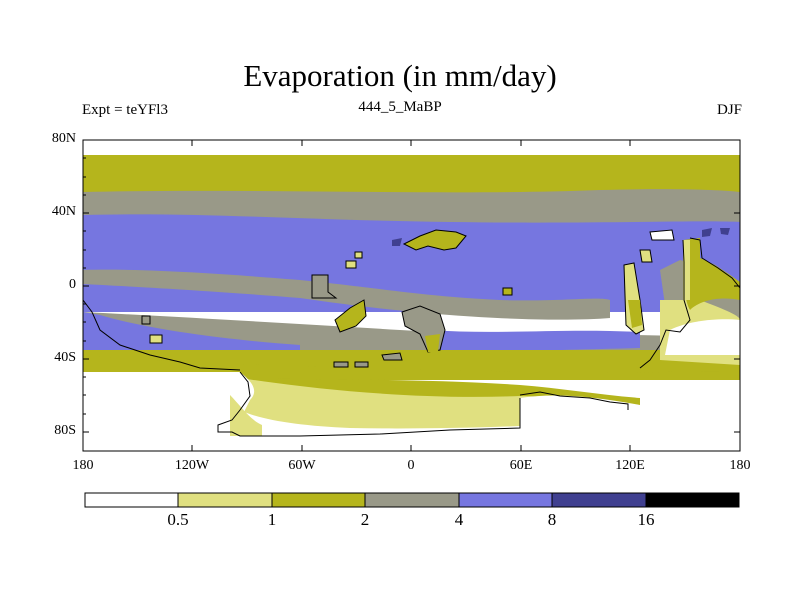 This screenshot has height=600, width=800. I want to click on lat-label-40s: 40S, so click(65, 357).